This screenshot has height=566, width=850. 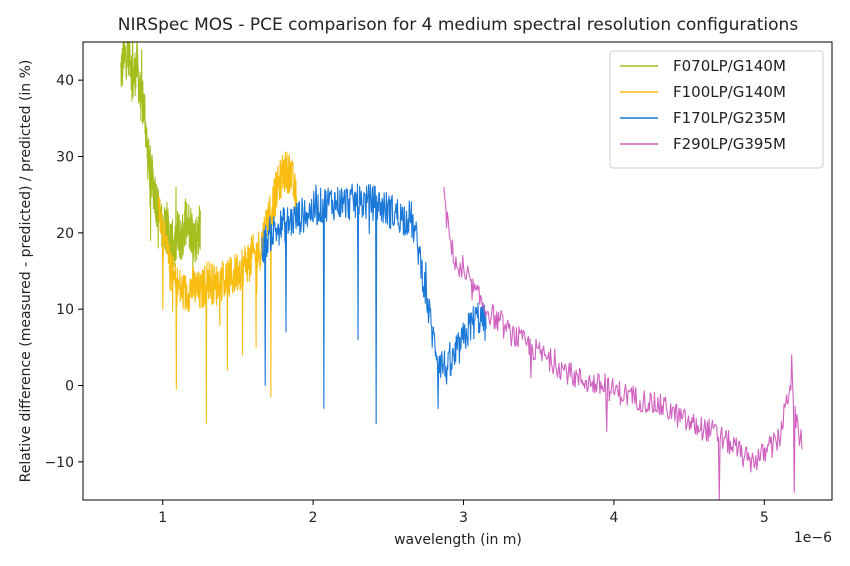 I want to click on x-axis-offset-label: 1e−6, so click(x=813, y=538).